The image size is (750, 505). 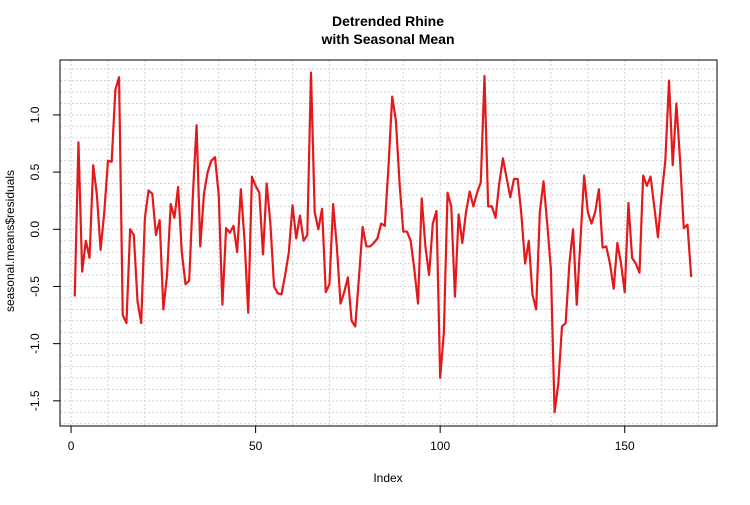 What do you see at coordinates (440, 446) in the screenshot?
I see `x-tick-label: 100` at bounding box center [440, 446].